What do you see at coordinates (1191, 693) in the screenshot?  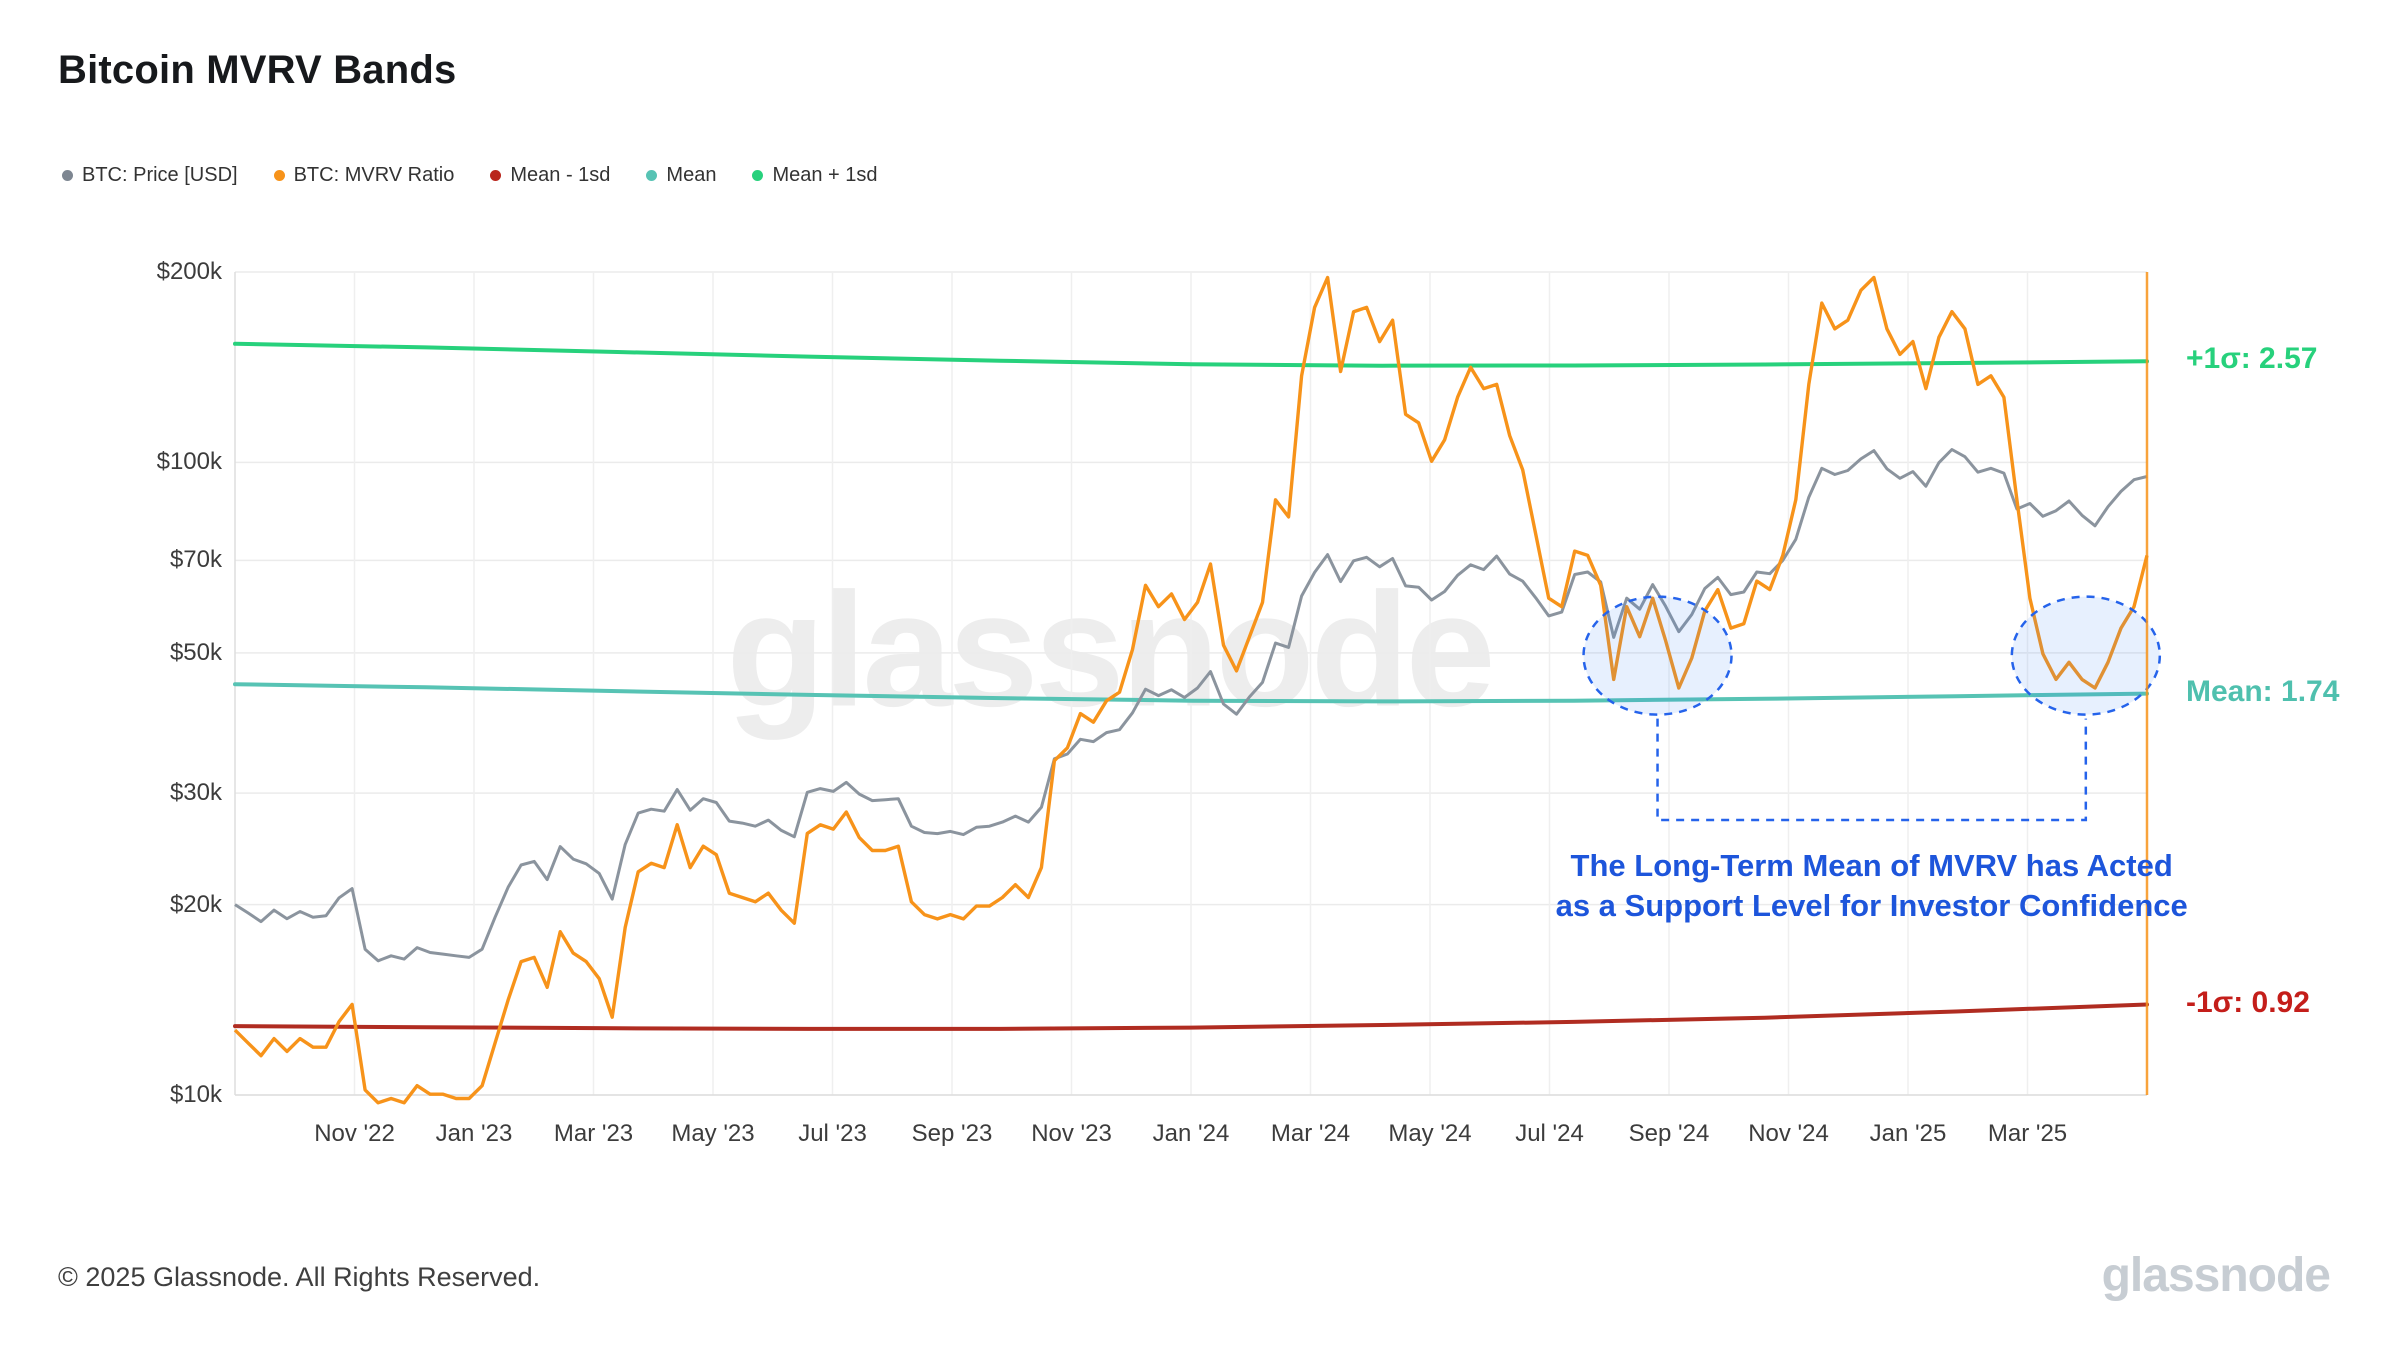 I see `band-line-mean` at bounding box center [1191, 693].